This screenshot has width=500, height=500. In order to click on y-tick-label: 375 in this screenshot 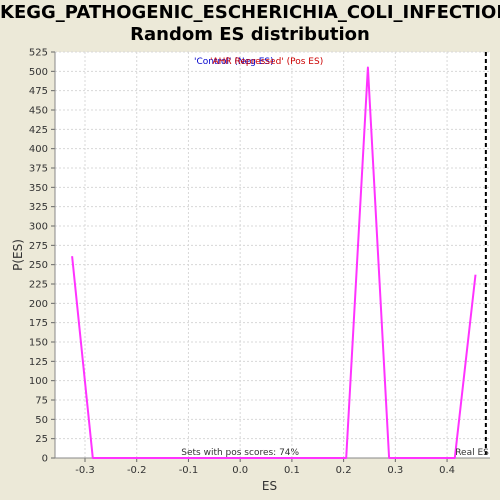, I will do `click(38, 169)`.